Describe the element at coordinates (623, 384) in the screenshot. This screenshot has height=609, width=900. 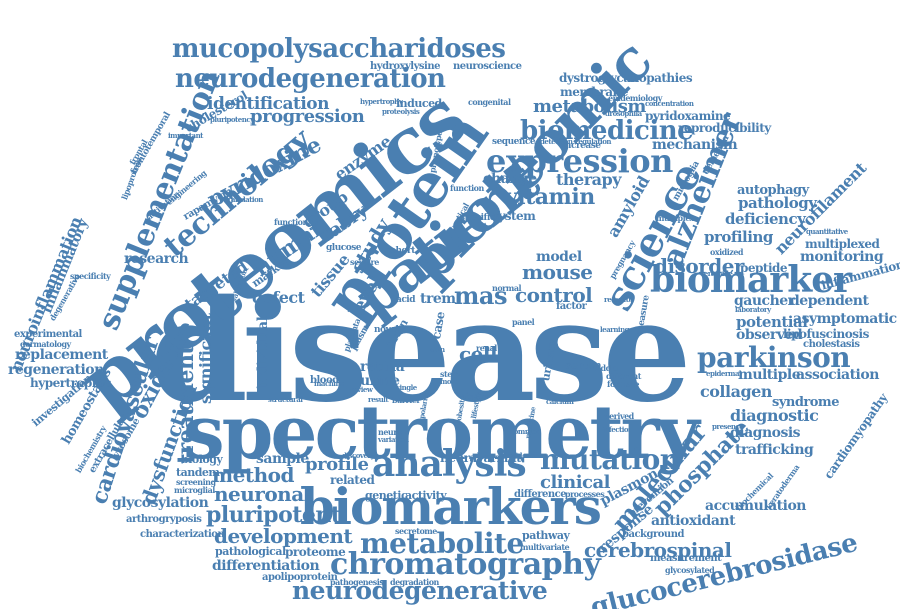
I see `word-formate: formate` at that location.